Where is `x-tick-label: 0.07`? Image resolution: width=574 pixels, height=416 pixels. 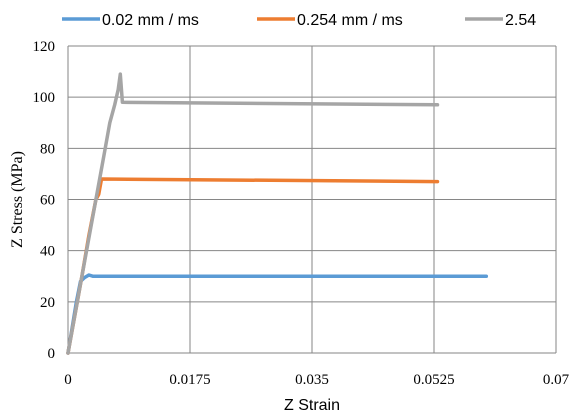 x-tick-label: 0.07 is located at coordinates (556, 380).